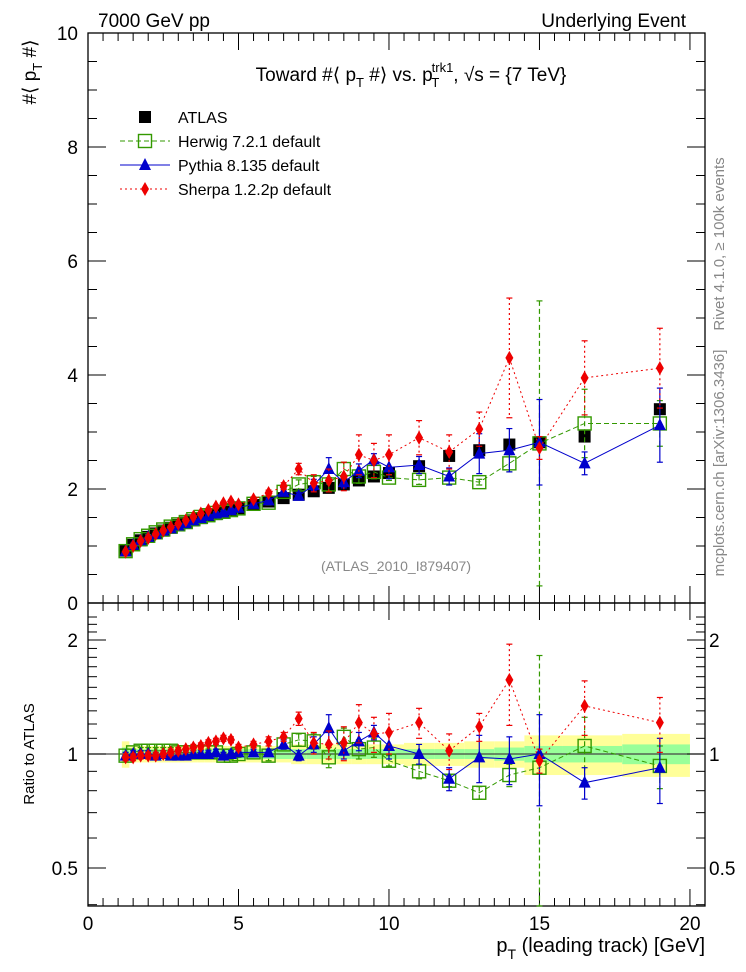 This screenshot has height=972, width=746. What do you see at coordinates (613, 21) in the screenshot?
I see `category-label: Underlying Event` at bounding box center [613, 21].